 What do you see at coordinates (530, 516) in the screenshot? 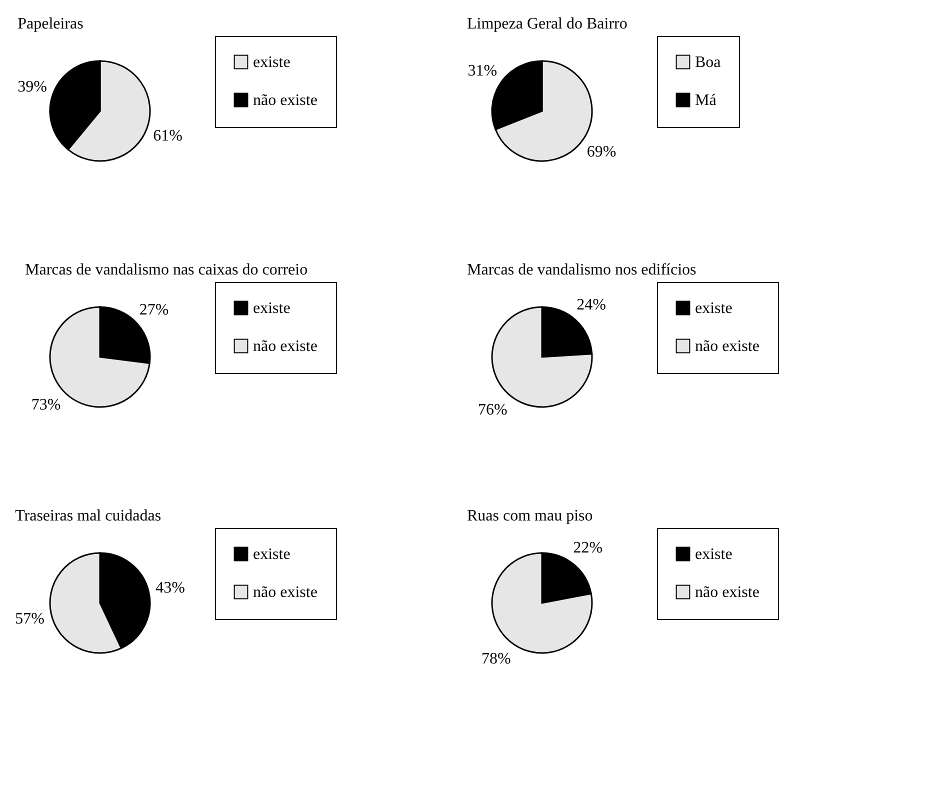
I see `chart-title: Ruas com mau piso` at bounding box center [530, 516].